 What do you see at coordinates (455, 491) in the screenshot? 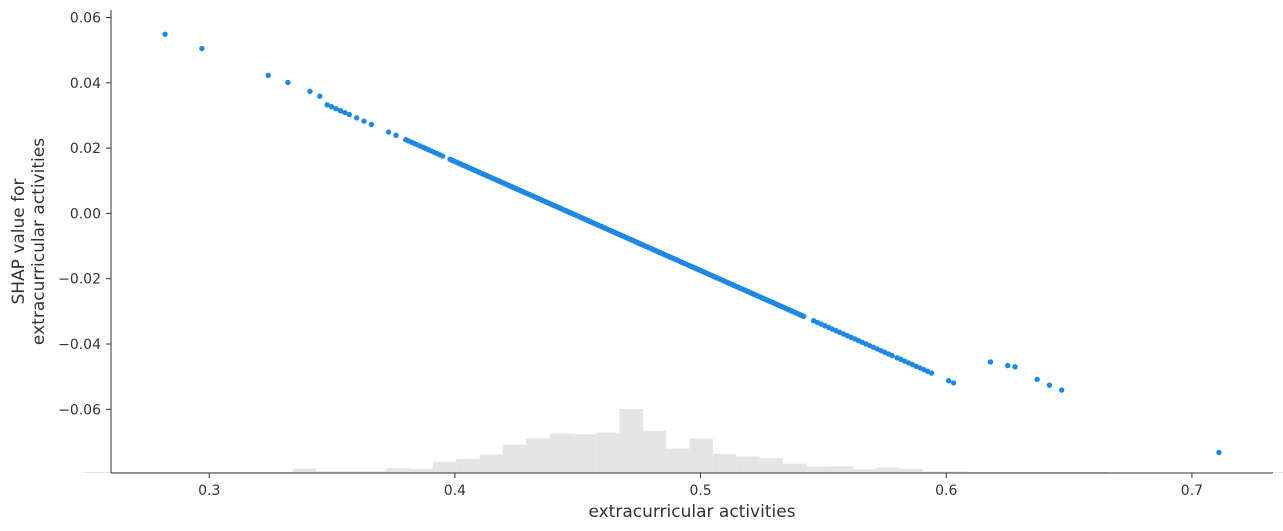
I see `x-tick-label: 0.4` at bounding box center [455, 491].